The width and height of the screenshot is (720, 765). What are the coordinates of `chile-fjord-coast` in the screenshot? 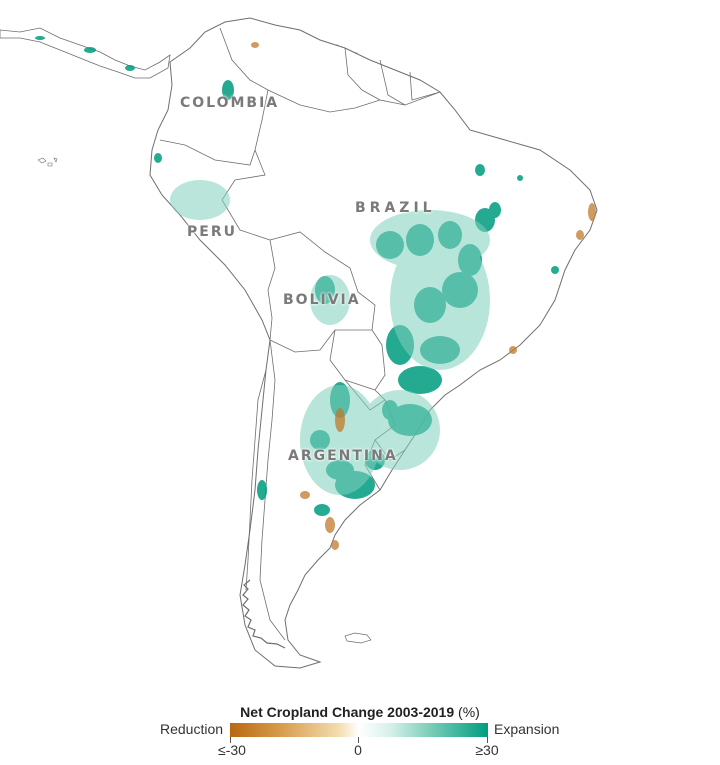 It's located at (264, 614).